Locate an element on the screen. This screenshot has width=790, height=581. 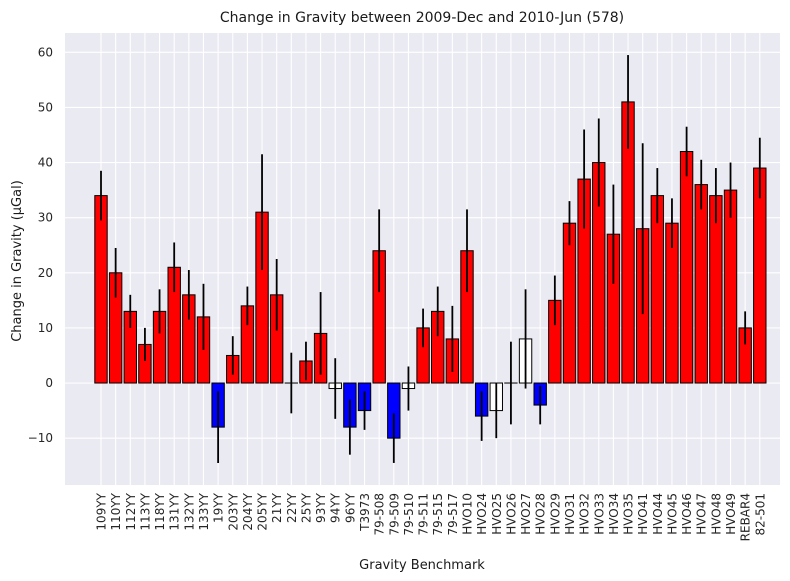
x-tick-label: 79-509 is located at coordinates (394, 514).